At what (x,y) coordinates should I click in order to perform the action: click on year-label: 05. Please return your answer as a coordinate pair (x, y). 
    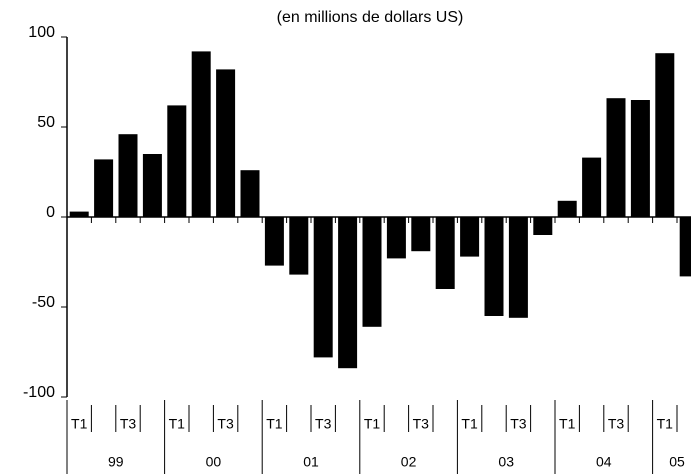
    Looking at the image, I should click on (677, 462).